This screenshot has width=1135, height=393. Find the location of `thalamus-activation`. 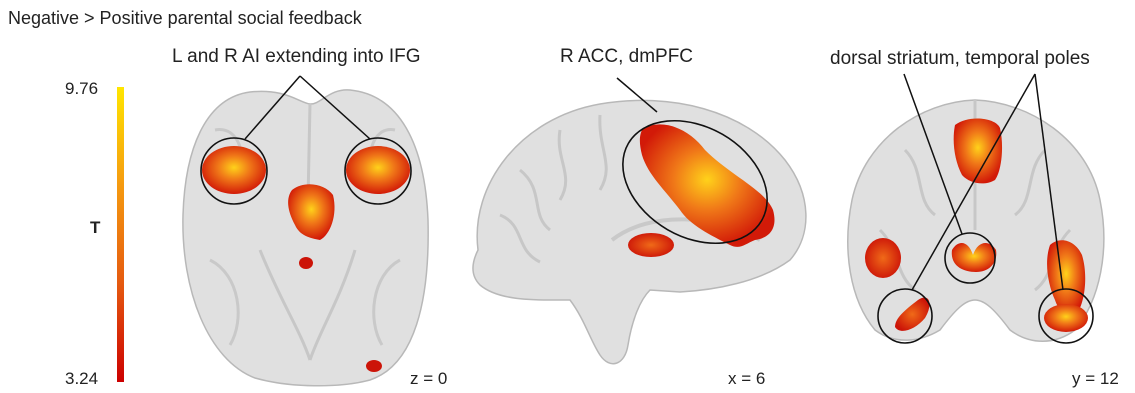

thalamus-activation is located at coordinates (311, 212).